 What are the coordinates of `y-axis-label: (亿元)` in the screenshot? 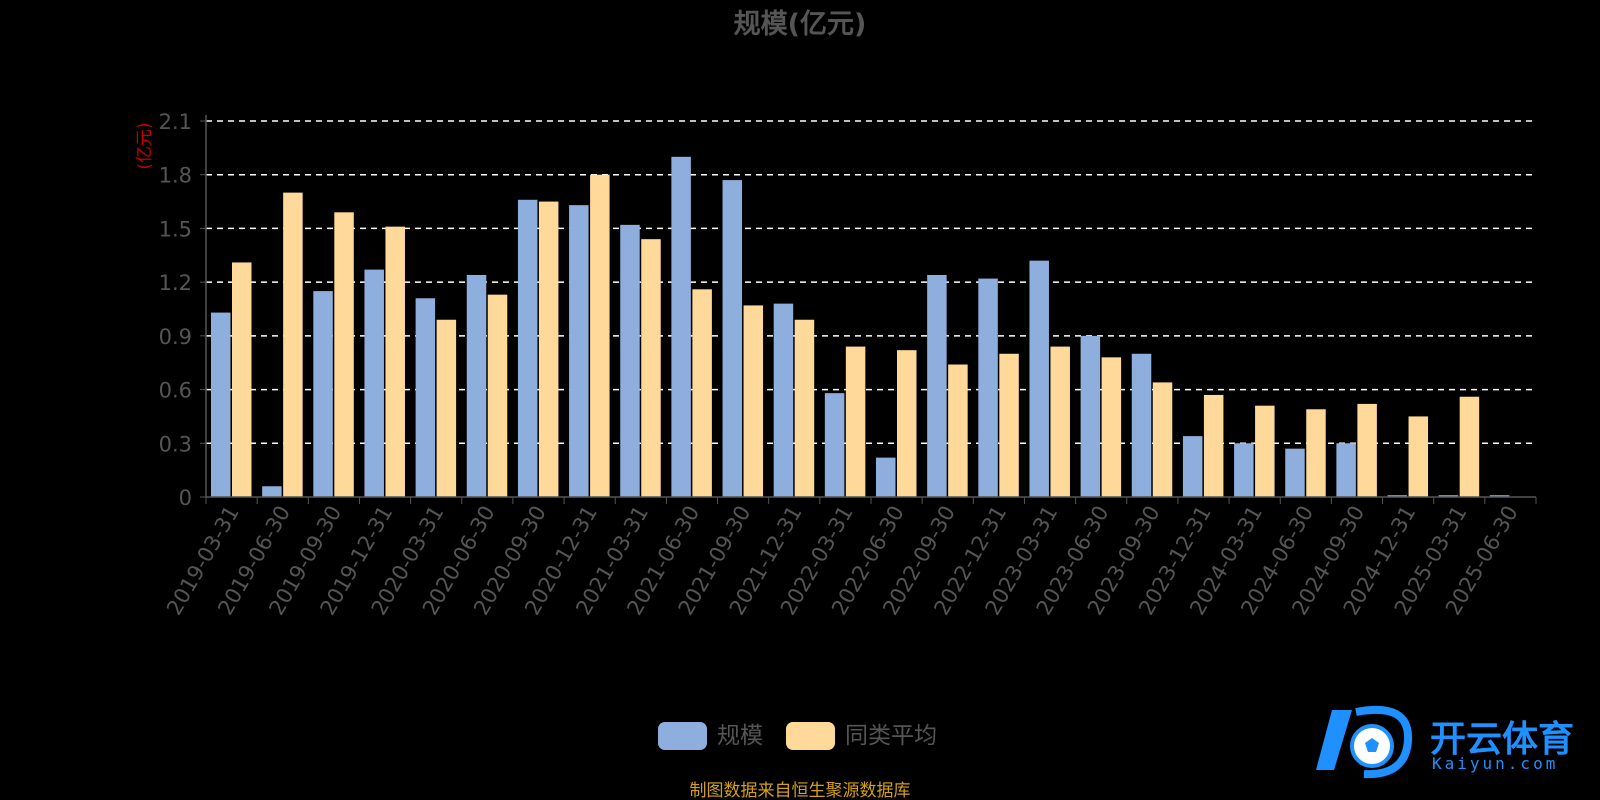 It's located at (145, 145).